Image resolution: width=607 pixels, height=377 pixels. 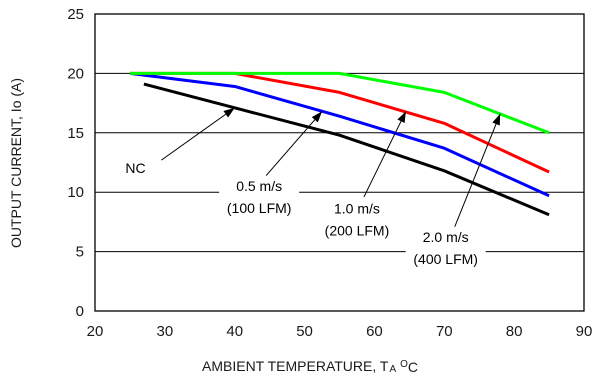 I want to click on annotation-nc: NC, so click(x=179, y=142).